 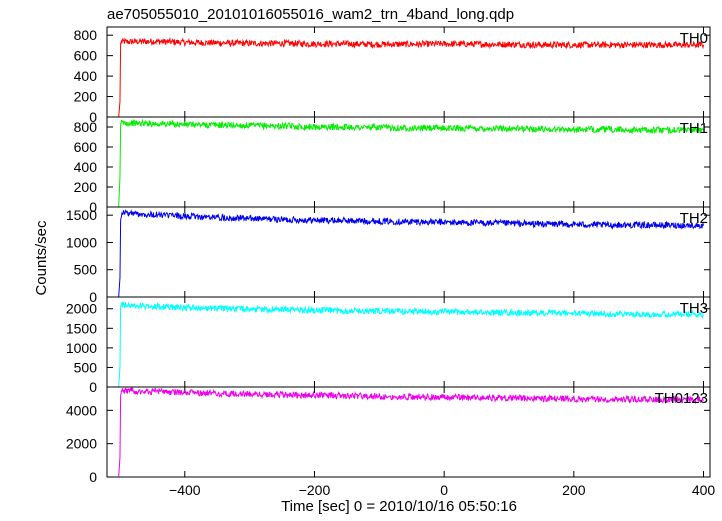 What do you see at coordinates (41, 258) in the screenshot?
I see `y-axis-label: Counts/sec` at bounding box center [41, 258].